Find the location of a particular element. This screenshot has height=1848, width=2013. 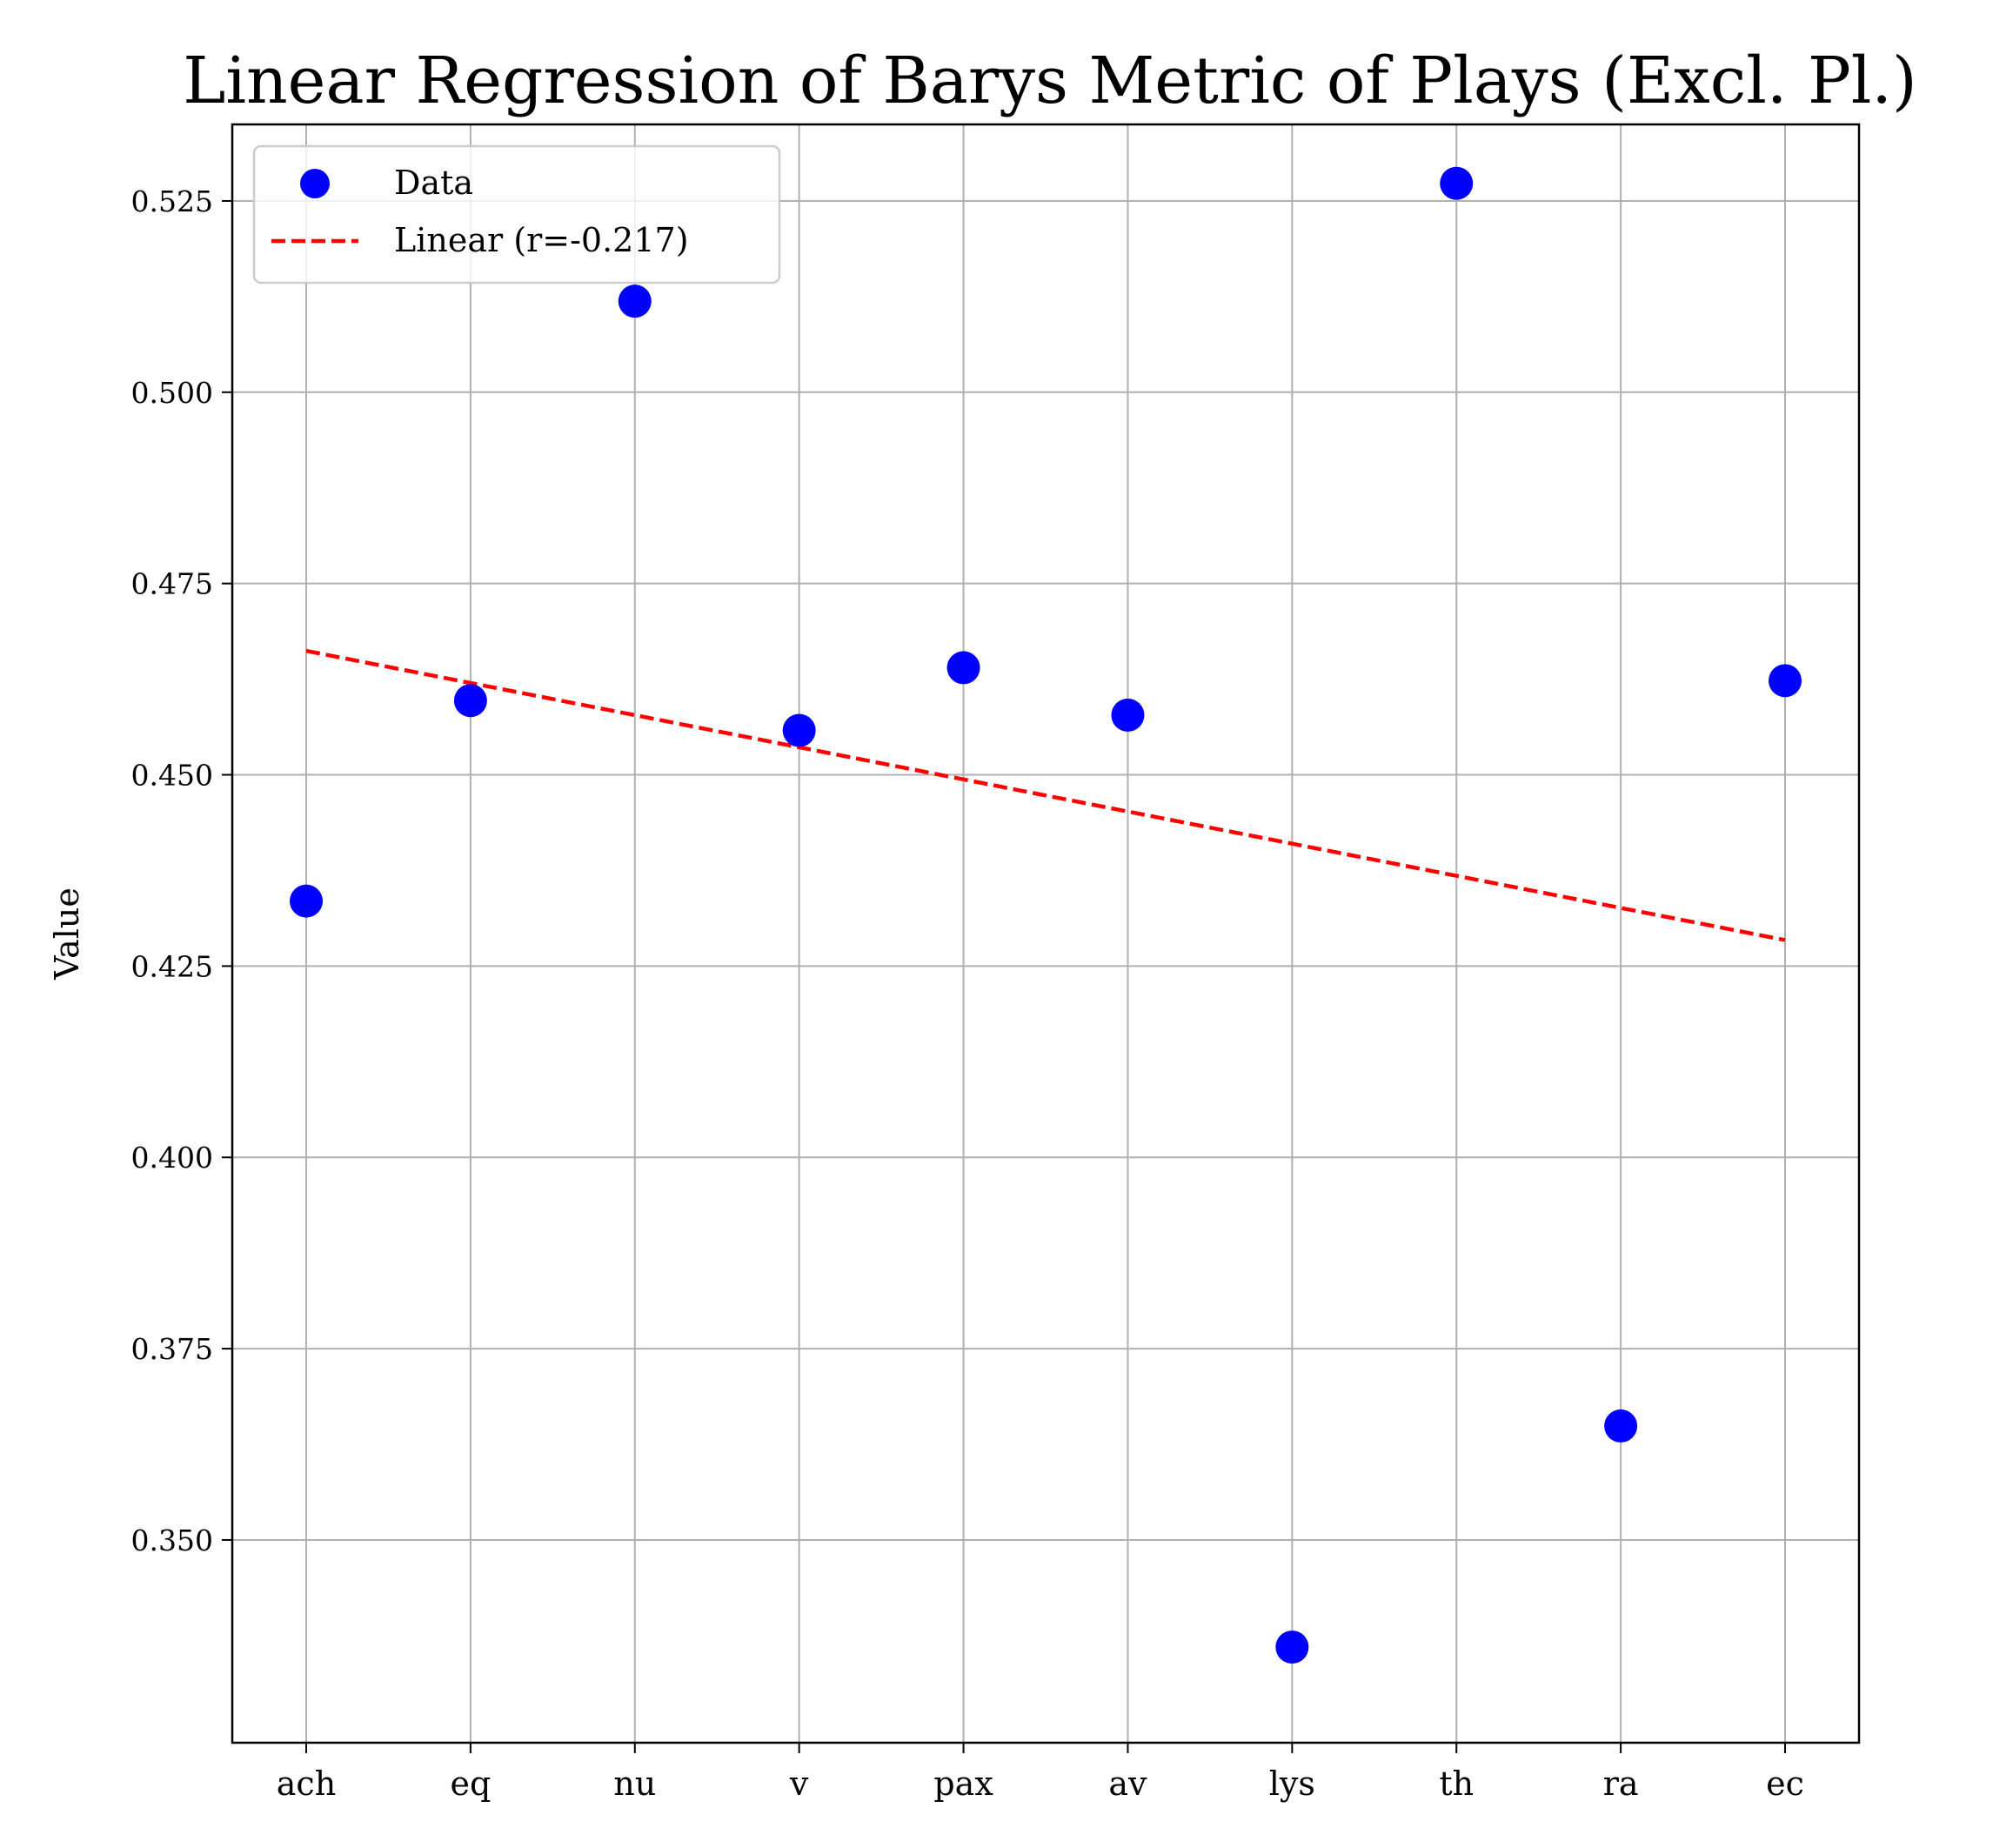

regression-line-group is located at coordinates (1045, 795).